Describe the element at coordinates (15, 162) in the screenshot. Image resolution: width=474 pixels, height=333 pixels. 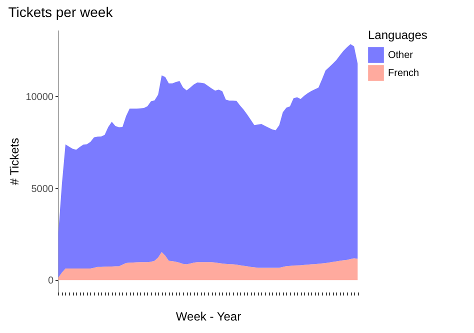
I see `y-axis-title: # Tickets` at that location.